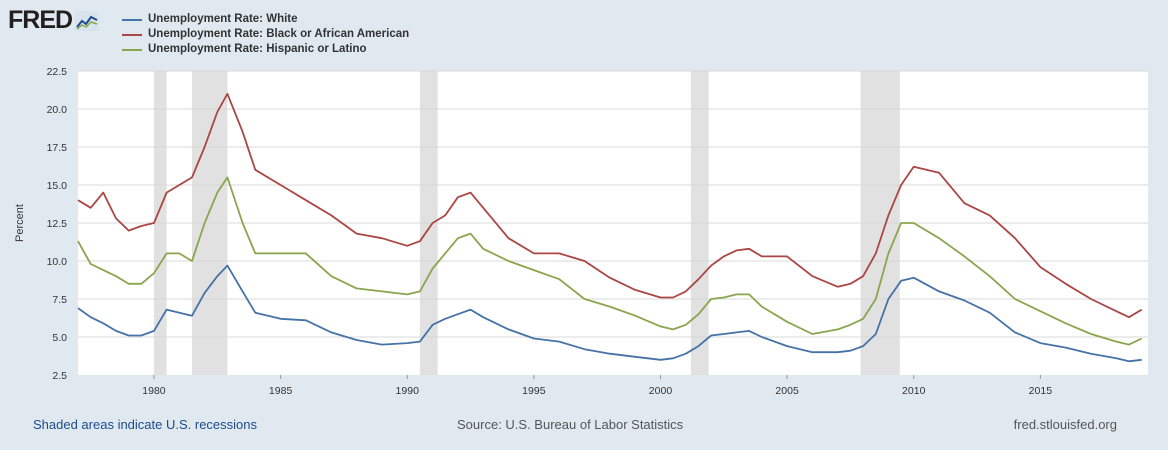 The height and width of the screenshot is (450, 1168). Describe the element at coordinates (257, 49) in the screenshot. I see `legend-label-hispanic: Unemployment Rate: Hispanic or Latino` at that location.